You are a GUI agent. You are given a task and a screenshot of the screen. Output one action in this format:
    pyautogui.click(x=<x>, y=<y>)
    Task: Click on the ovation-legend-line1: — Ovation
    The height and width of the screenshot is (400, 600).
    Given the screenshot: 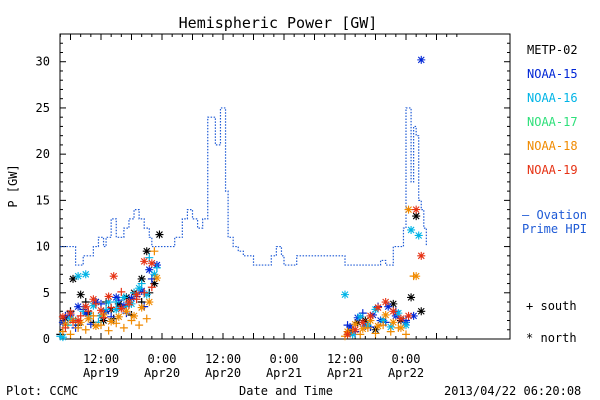 What is the action you would take?
    pyautogui.click(x=555, y=215)
    